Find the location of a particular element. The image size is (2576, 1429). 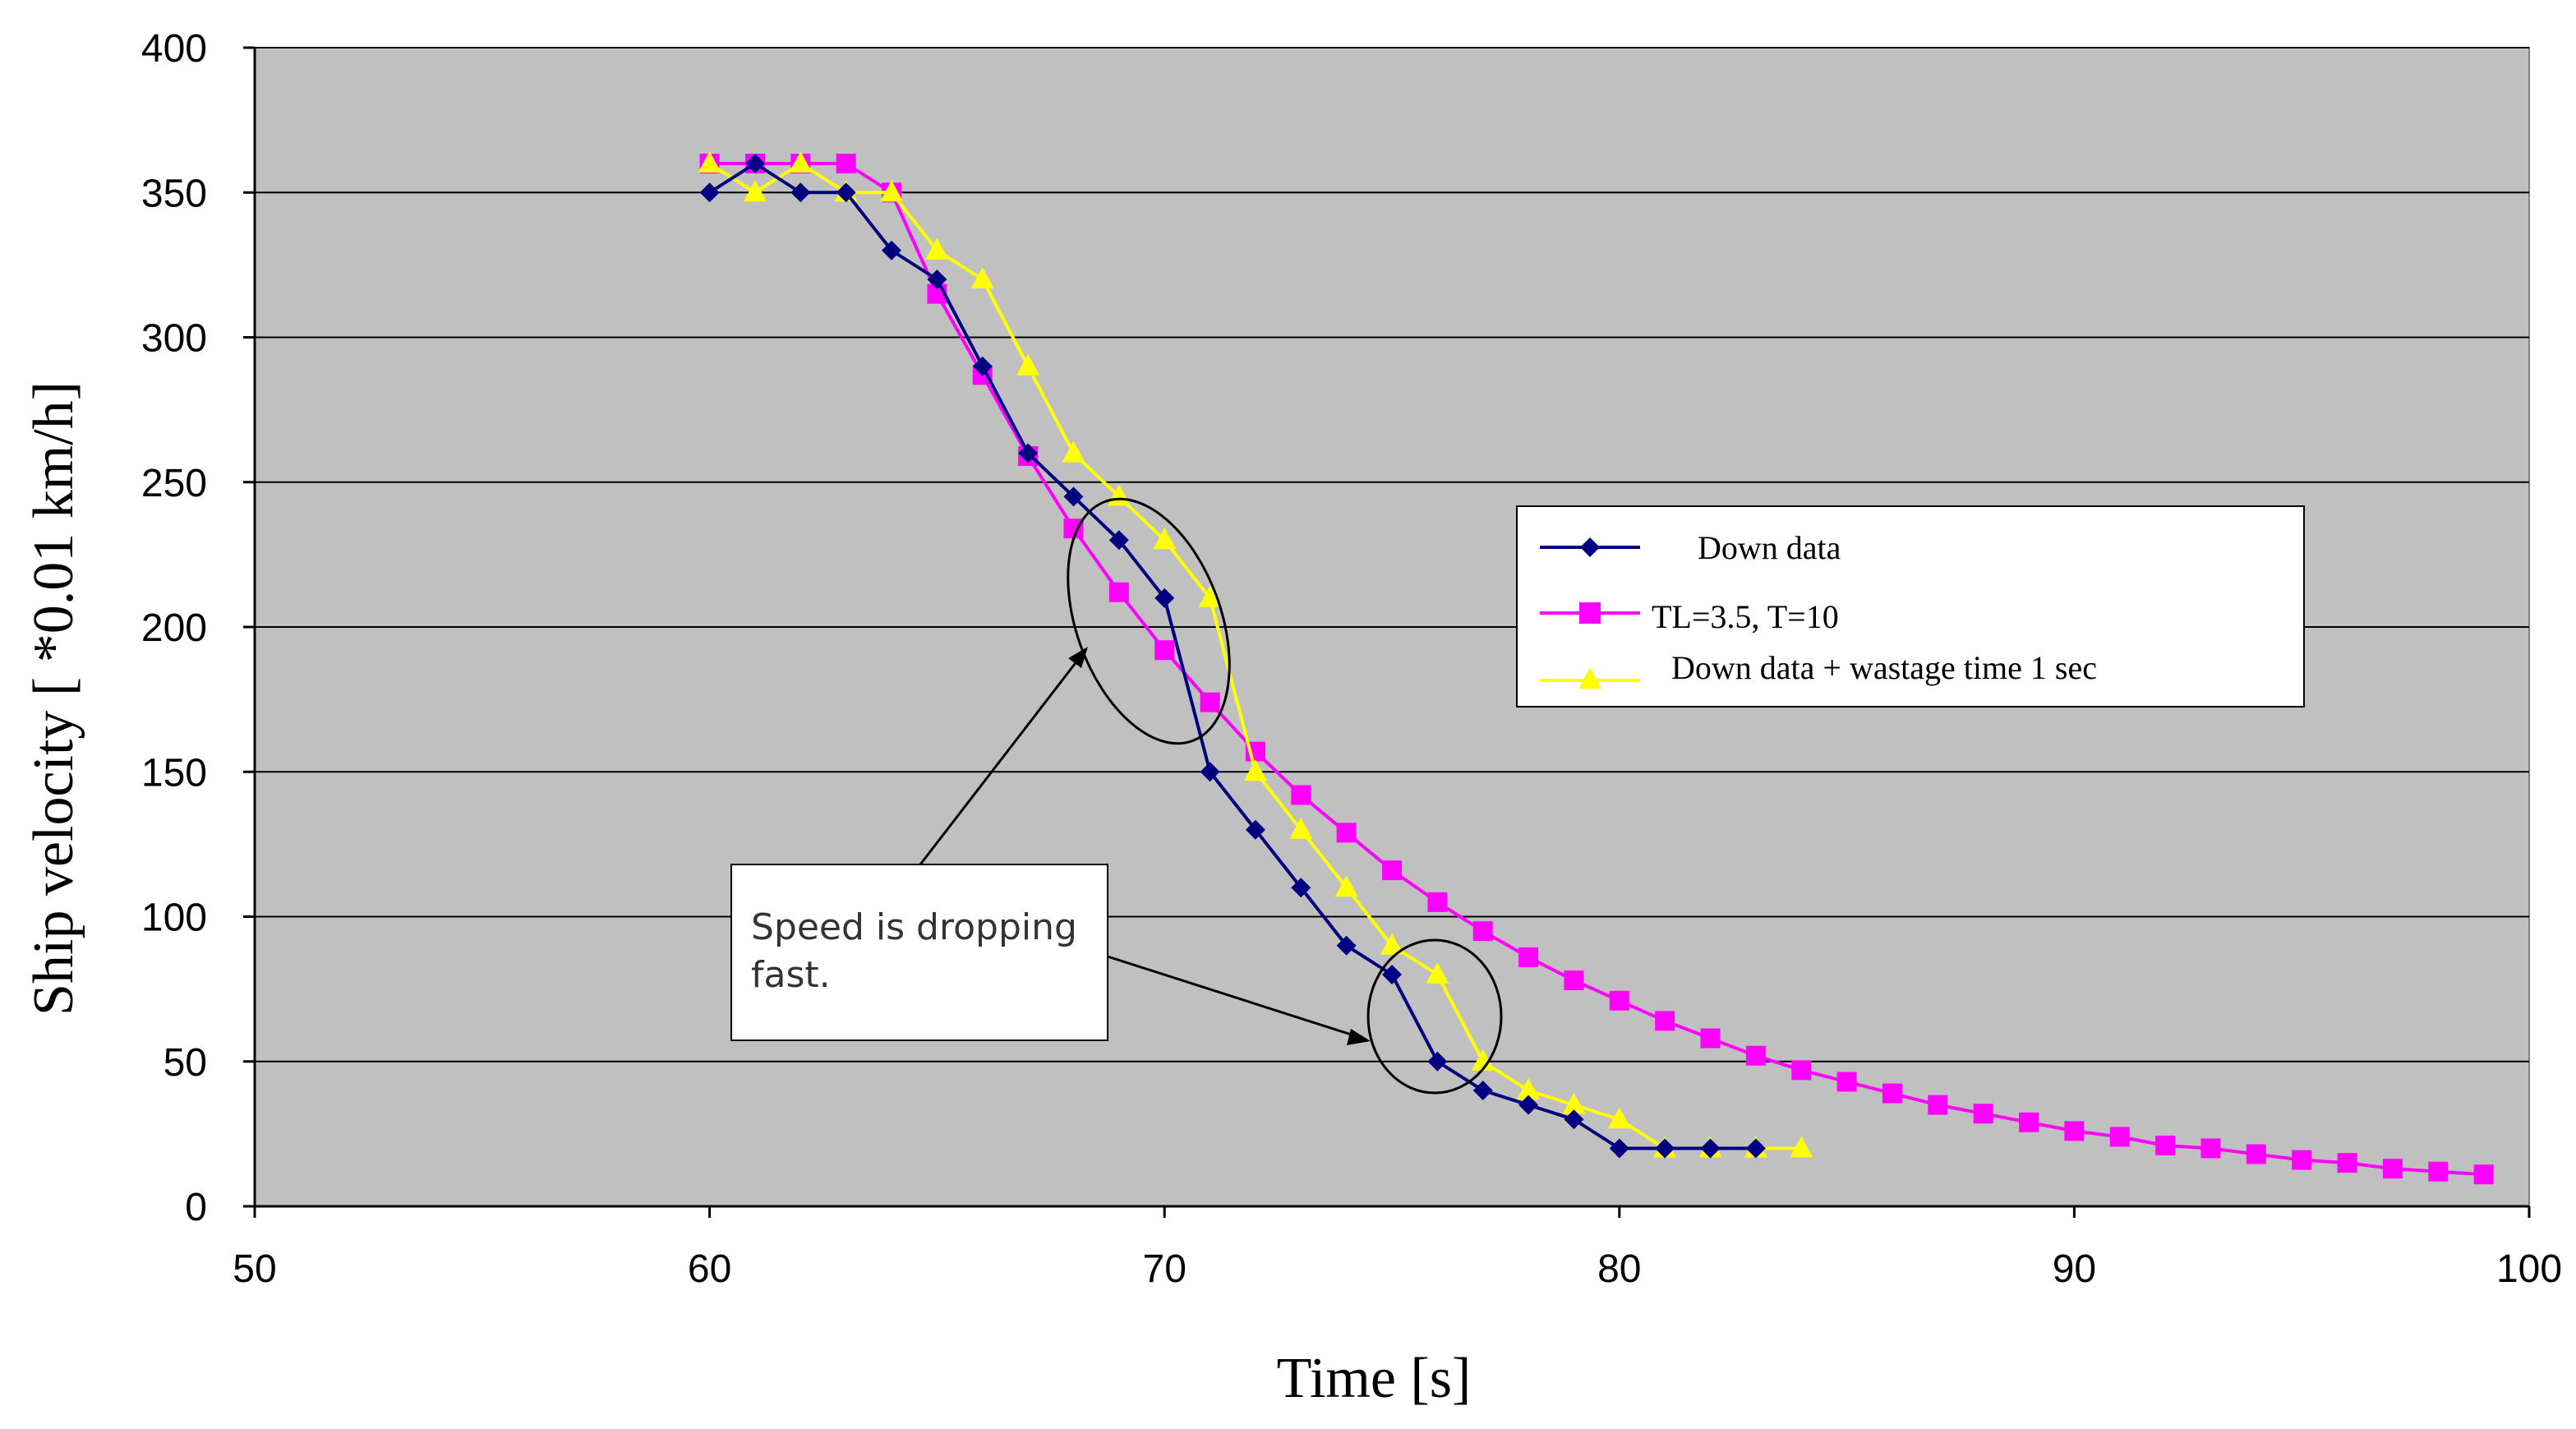

arrowhead-lower is located at coordinates (1359, 1037).